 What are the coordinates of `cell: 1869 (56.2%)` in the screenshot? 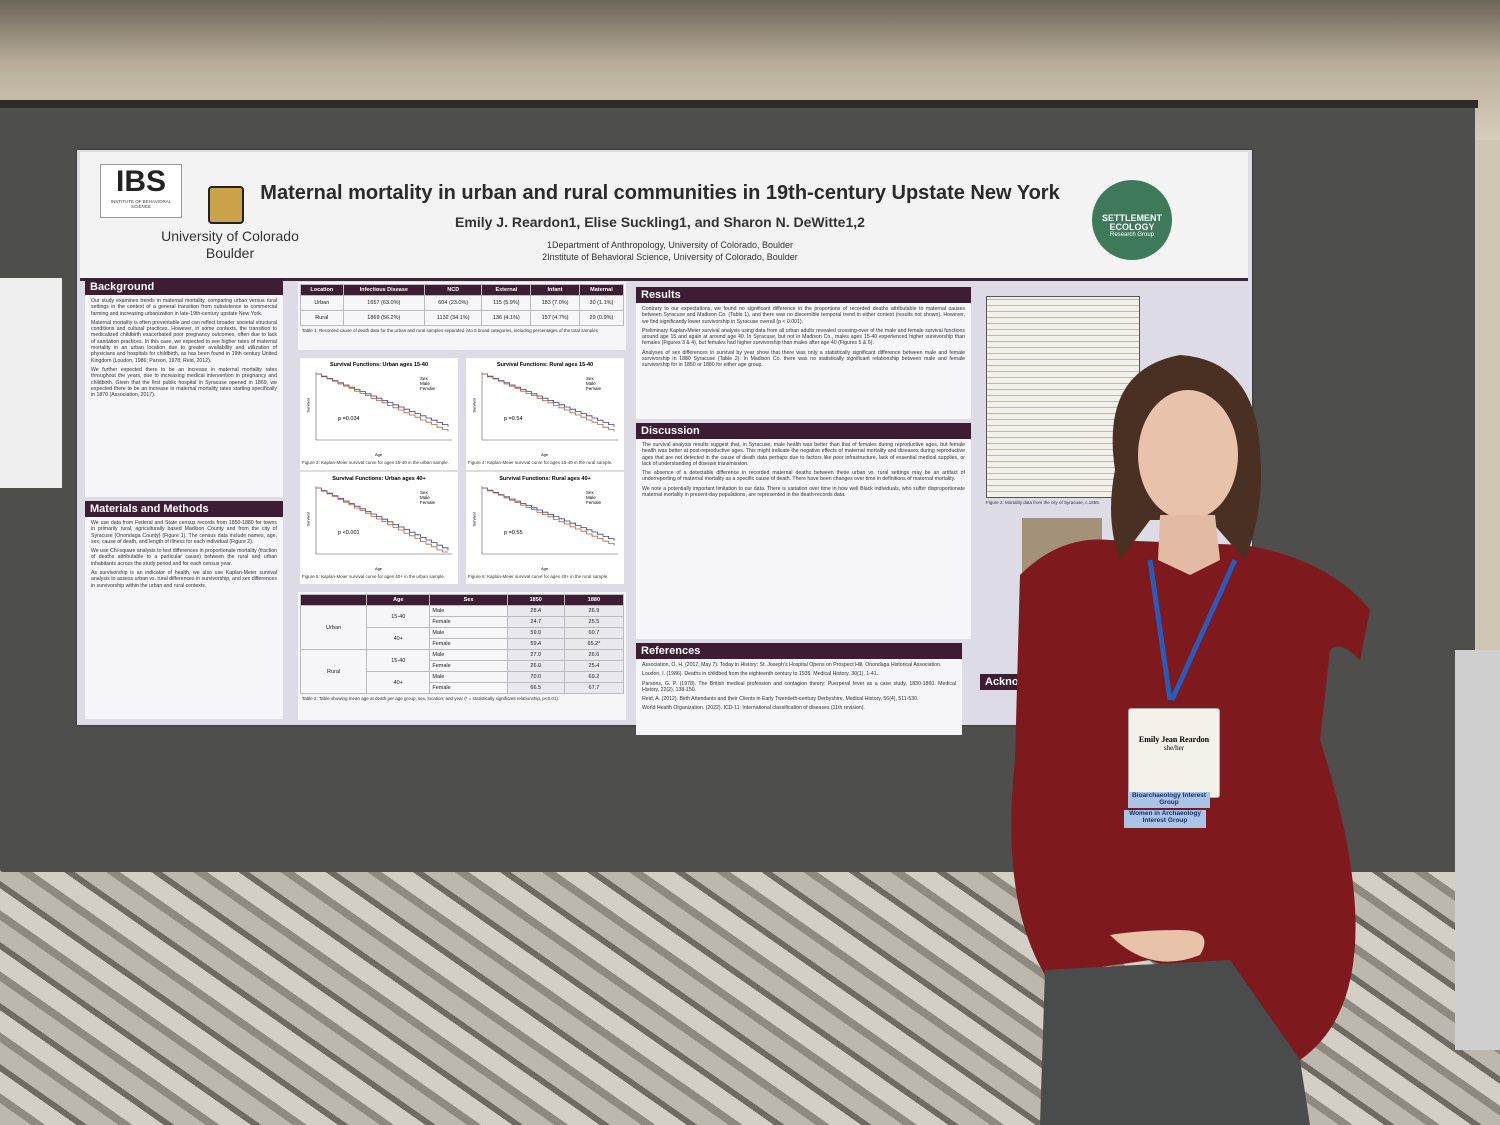 It's located at (384, 318).